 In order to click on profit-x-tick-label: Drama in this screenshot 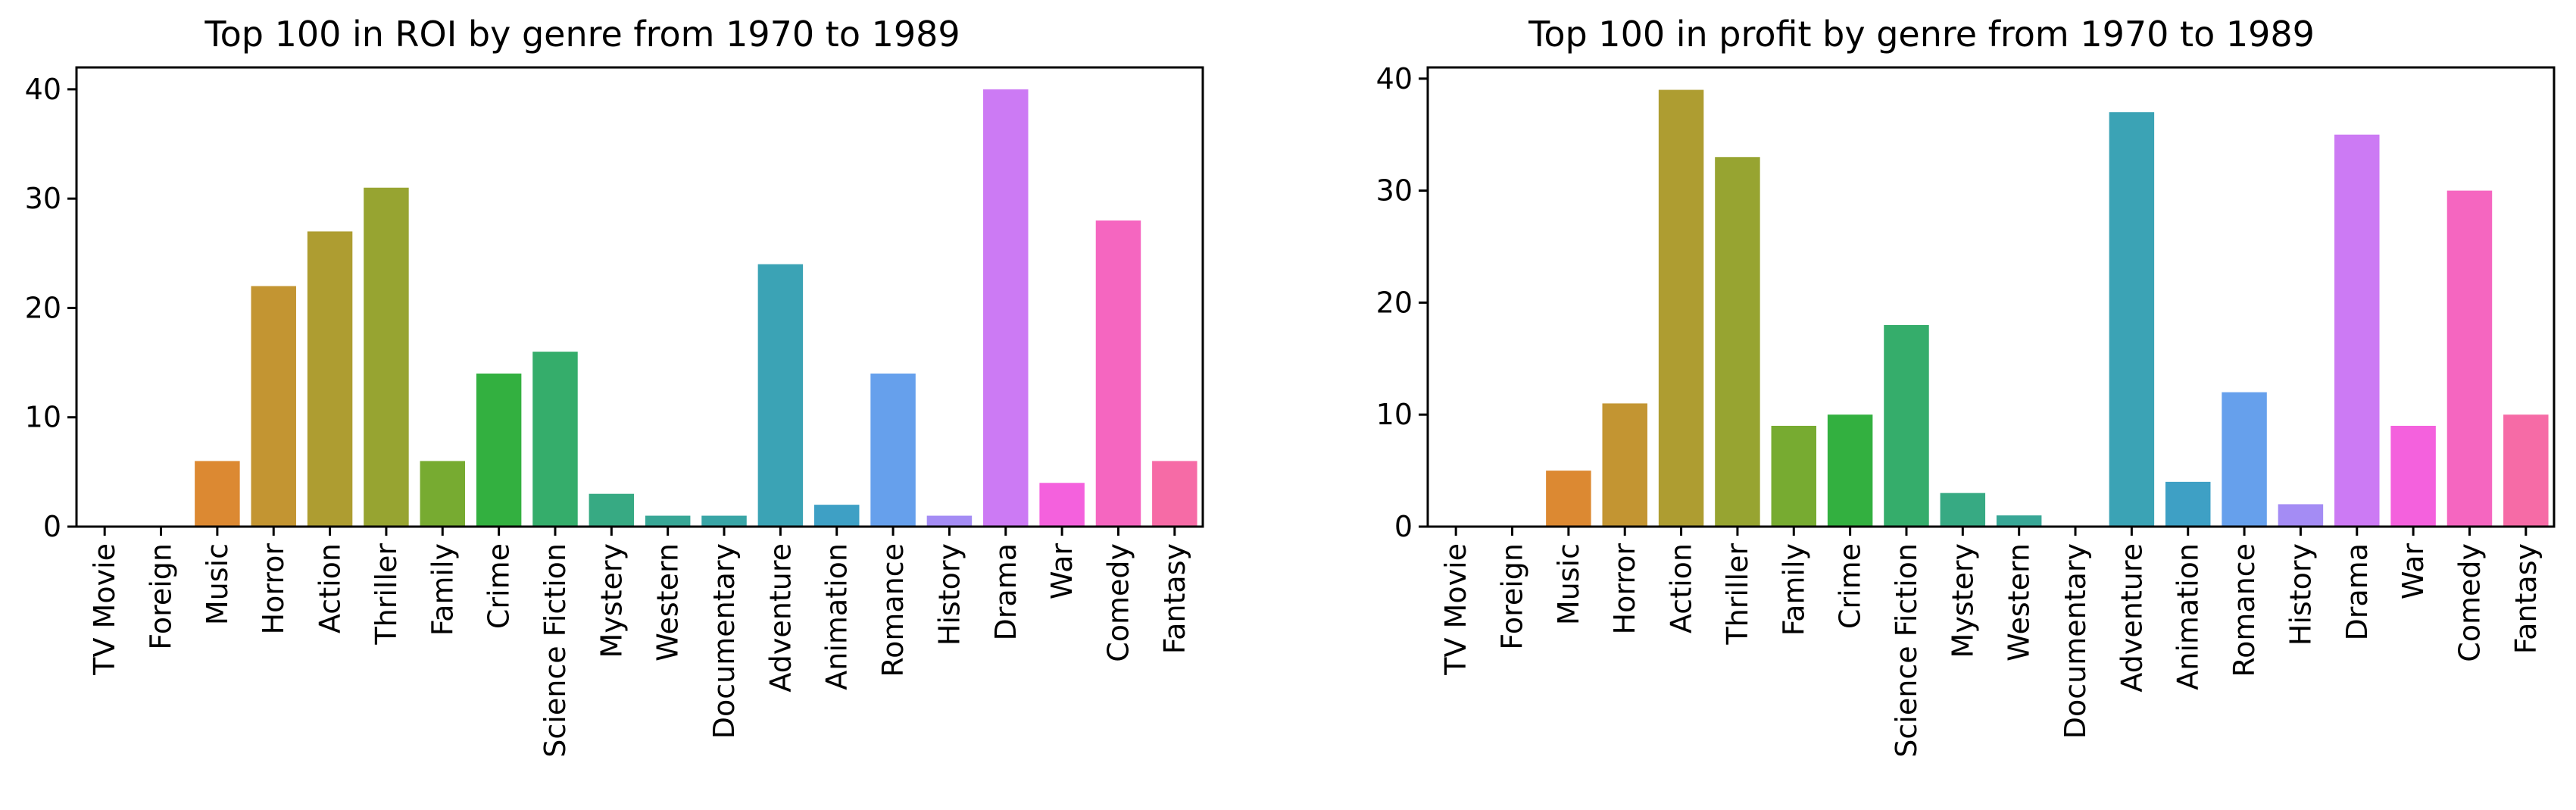, I will do `click(2357, 591)`.